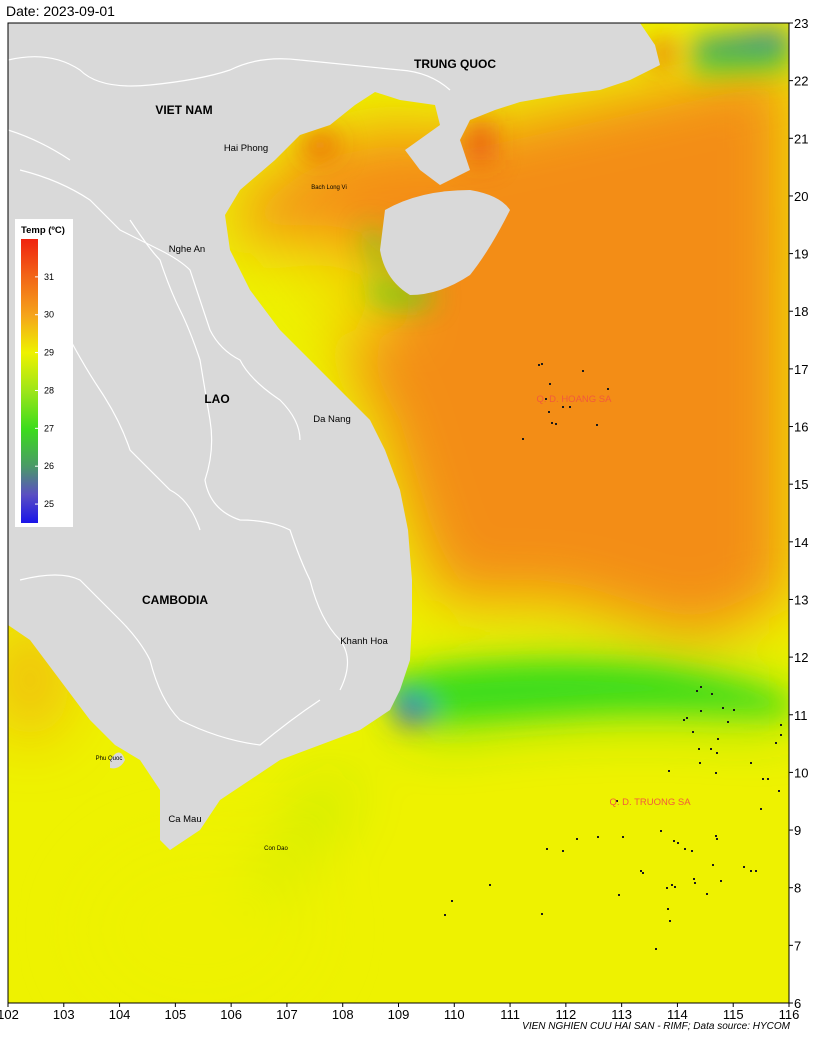 The width and height of the screenshot is (816, 1040). Describe the element at coordinates (175, 600) in the screenshot. I see `label-cambodia: CAMBODIA` at that location.